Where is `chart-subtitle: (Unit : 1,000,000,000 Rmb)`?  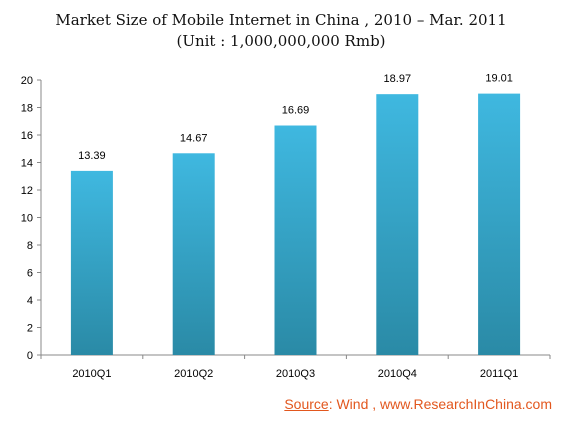 chart-subtitle: (Unit : 1,000,000,000 Rmb) is located at coordinates (281, 41).